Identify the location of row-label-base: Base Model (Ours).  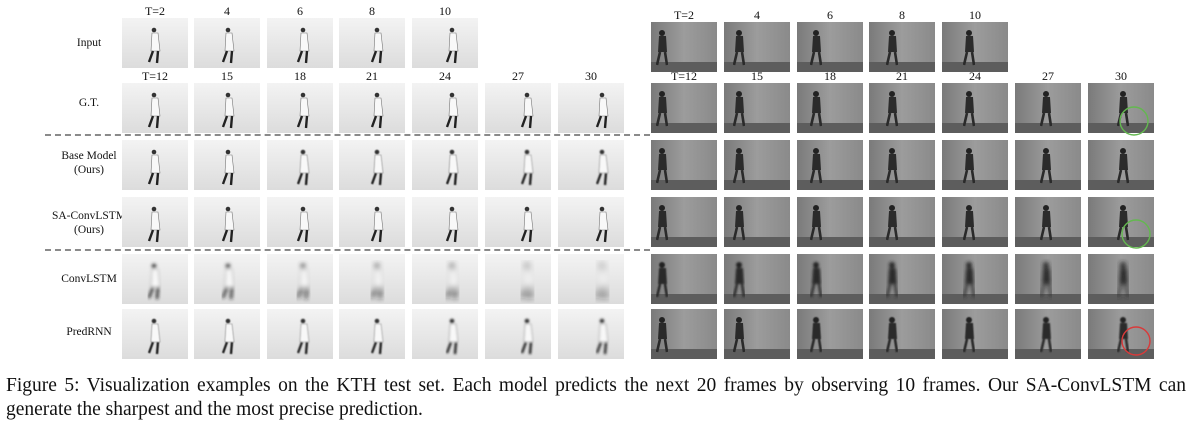
(89, 163).